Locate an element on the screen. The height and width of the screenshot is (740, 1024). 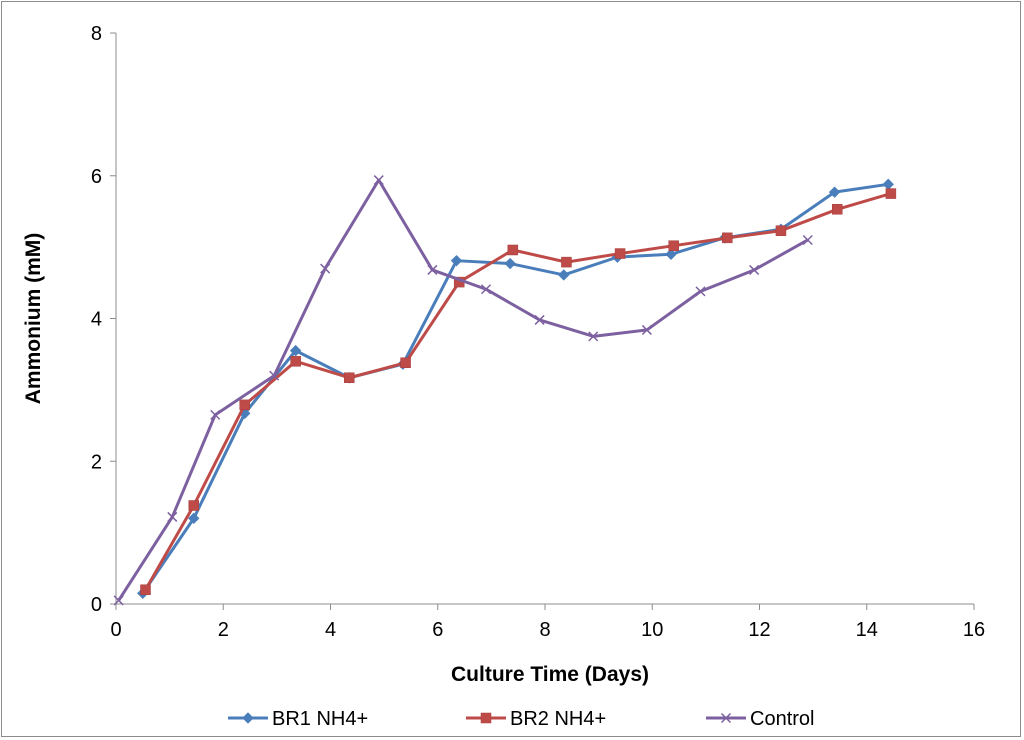
legend-label: BR2 NH4+ is located at coordinates (558, 719).